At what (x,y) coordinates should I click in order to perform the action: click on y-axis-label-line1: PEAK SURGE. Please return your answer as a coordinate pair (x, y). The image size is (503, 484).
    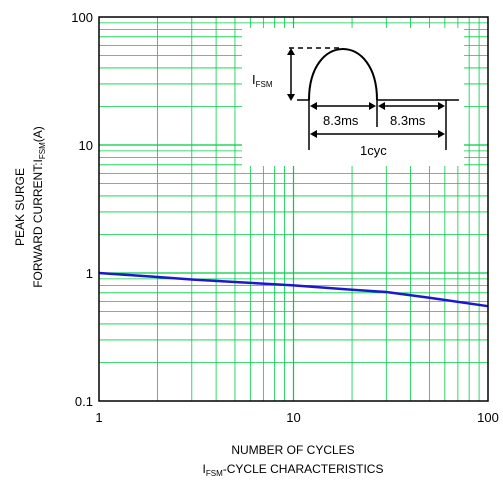
    Looking at the image, I should click on (20, 207).